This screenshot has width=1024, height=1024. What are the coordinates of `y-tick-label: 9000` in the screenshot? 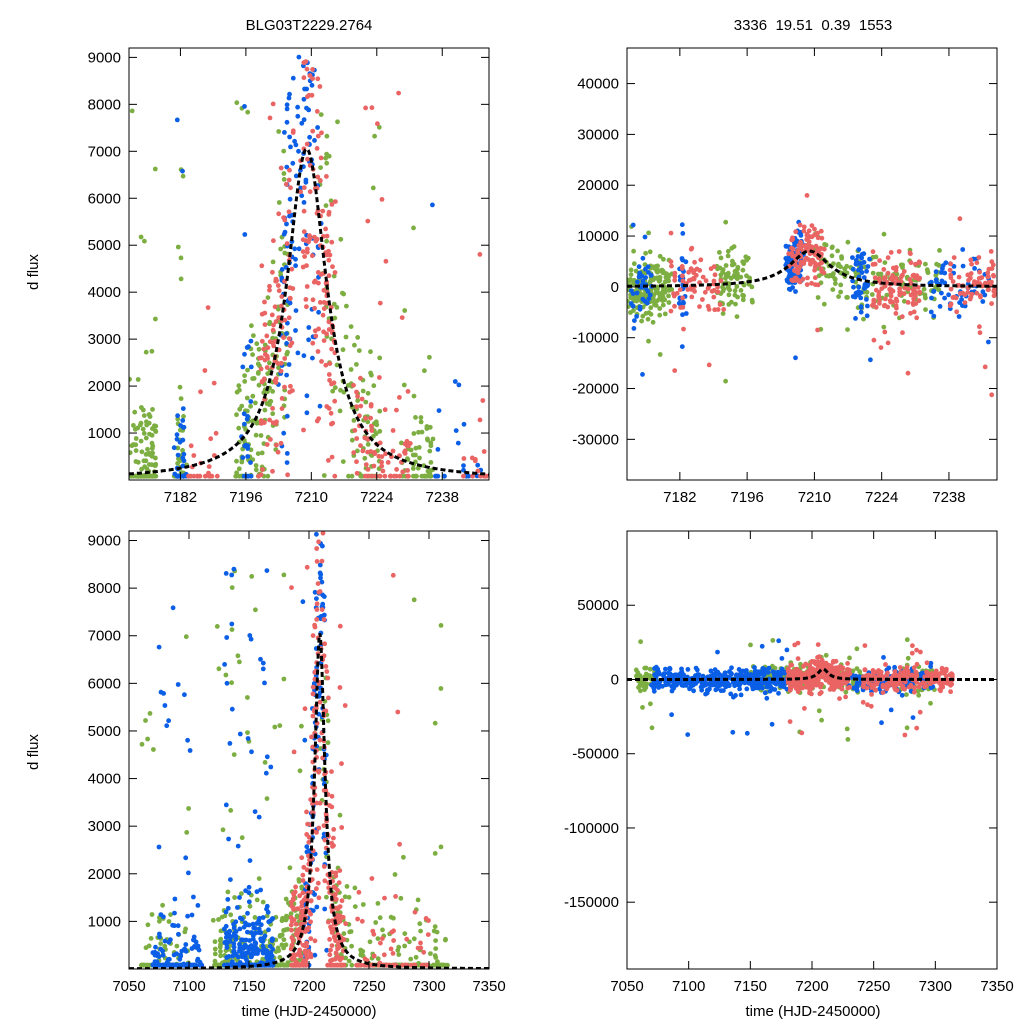 It's located at (104, 57).